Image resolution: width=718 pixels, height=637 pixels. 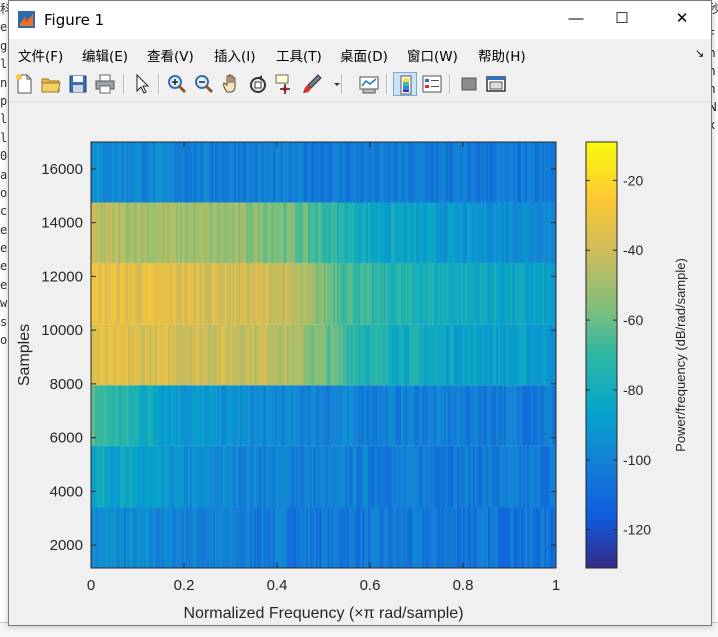 I want to click on brush-dropdown-icon, so click(x=332, y=84).